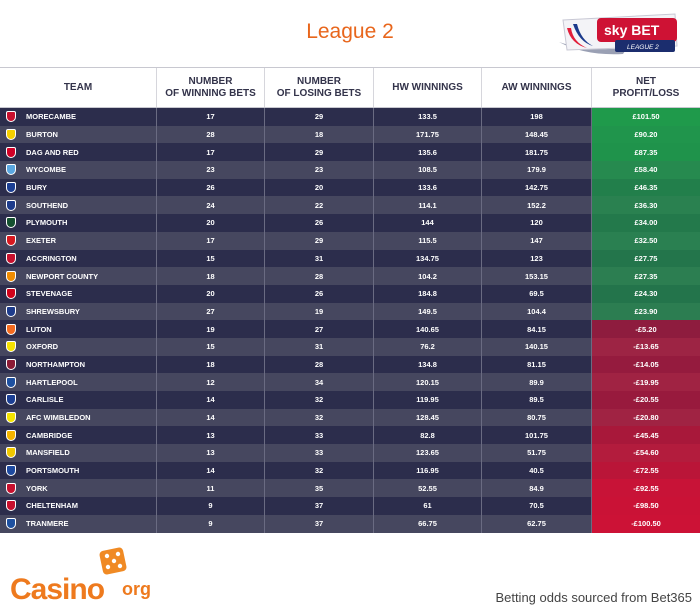 The width and height of the screenshot is (700, 615). What do you see at coordinates (319, 311) in the screenshot?
I see `losing-bets-cell: 19` at bounding box center [319, 311].